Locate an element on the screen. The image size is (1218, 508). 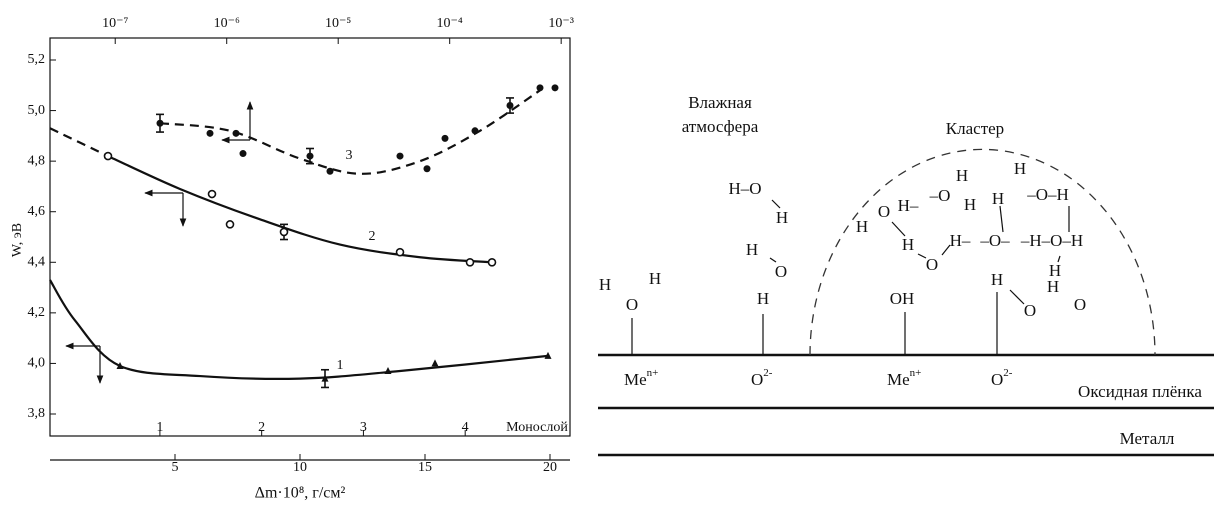
y-tick-label: 5,0 is located at coordinates (37, 110).